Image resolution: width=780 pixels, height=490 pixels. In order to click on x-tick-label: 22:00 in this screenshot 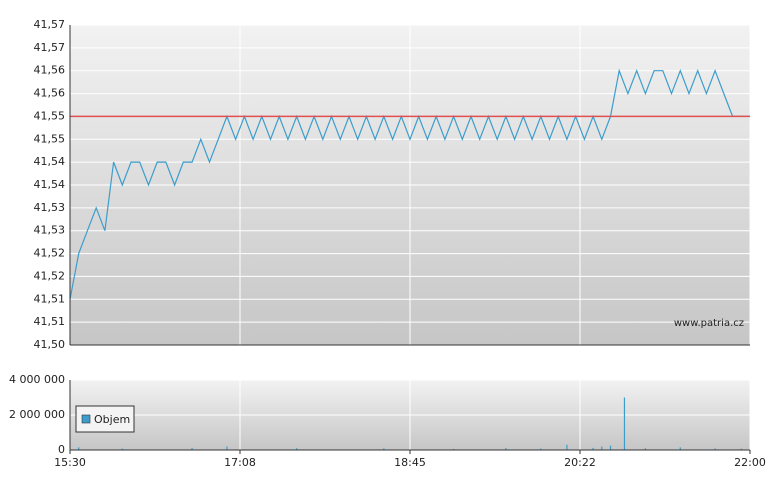, I will do `click(750, 462)`.